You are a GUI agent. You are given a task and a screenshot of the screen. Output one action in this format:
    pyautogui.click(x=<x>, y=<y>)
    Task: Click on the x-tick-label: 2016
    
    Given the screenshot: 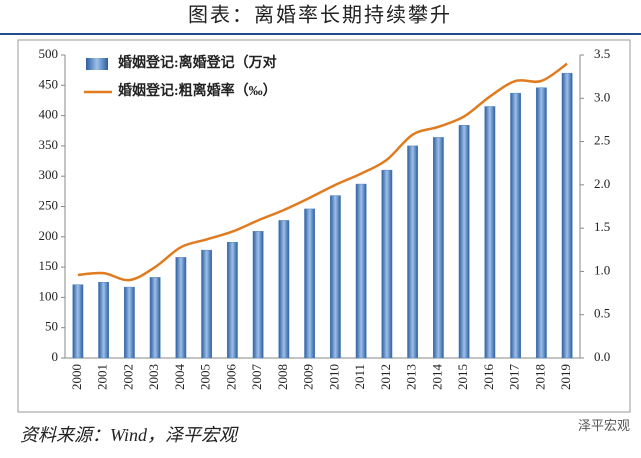 What is the action you would take?
    pyautogui.click(x=488, y=377)
    